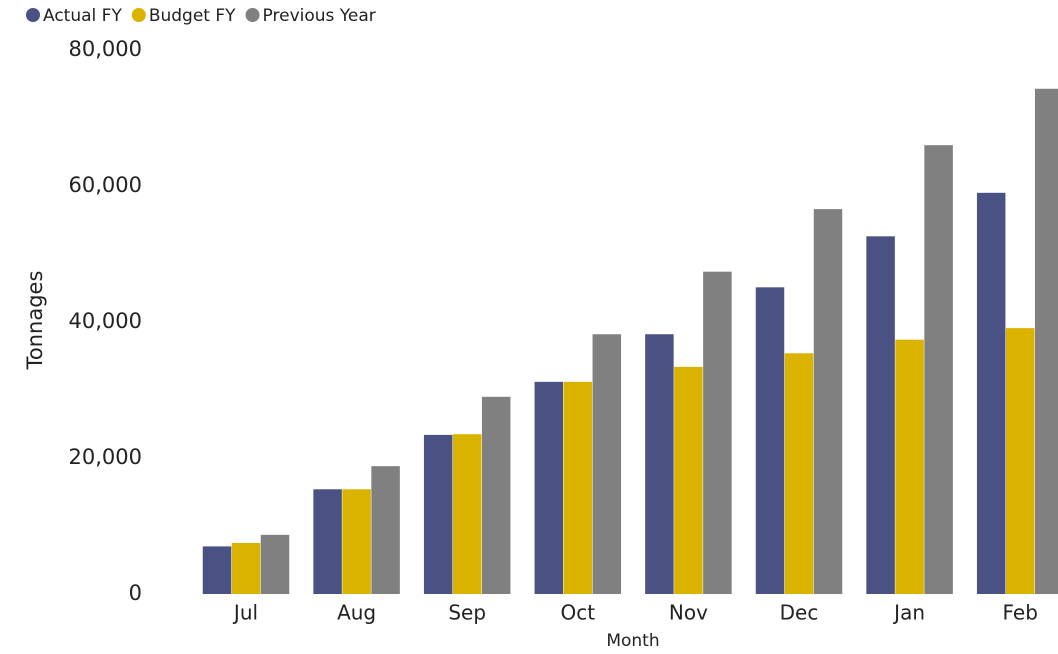 The height and width of the screenshot is (654, 1058). What do you see at coordinates (467, 613) in the screenshot?
I see `x-tick-label: Sep` at bounding box center [467, 613].